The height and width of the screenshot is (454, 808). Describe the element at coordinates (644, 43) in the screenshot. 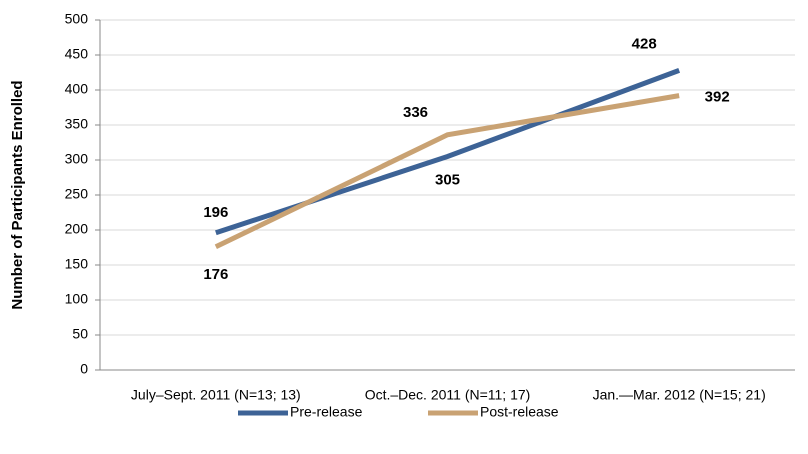

I see `data-label: 428` at that location.